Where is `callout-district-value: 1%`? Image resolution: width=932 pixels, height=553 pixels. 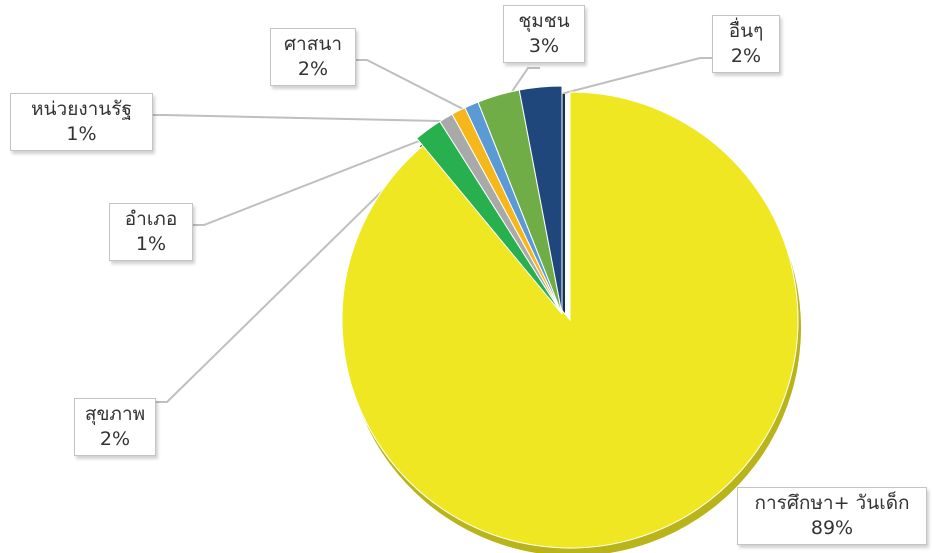 callout-district-value: 1% is located at coordinates (151, 244).